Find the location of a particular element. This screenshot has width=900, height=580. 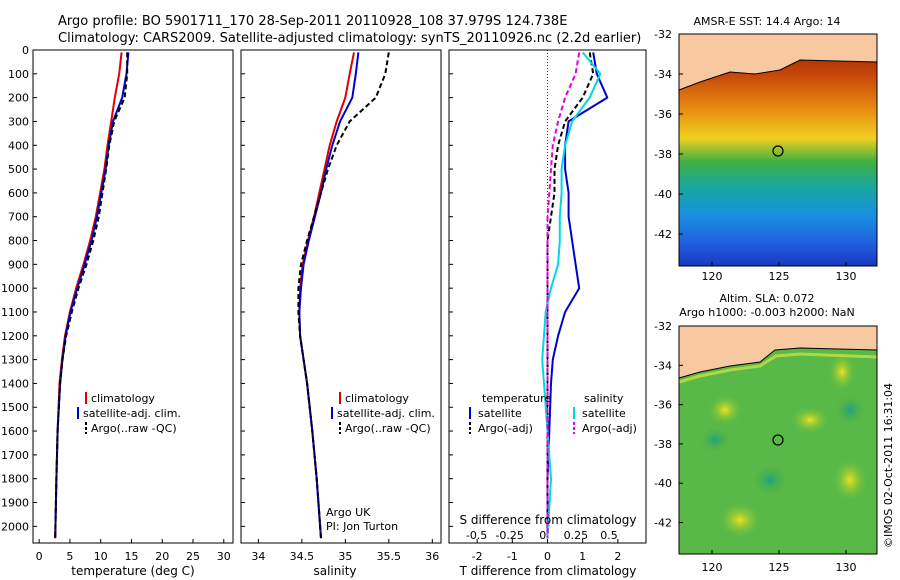

x-tick-label-2-3: 1 is located at coordinates (582, 556).